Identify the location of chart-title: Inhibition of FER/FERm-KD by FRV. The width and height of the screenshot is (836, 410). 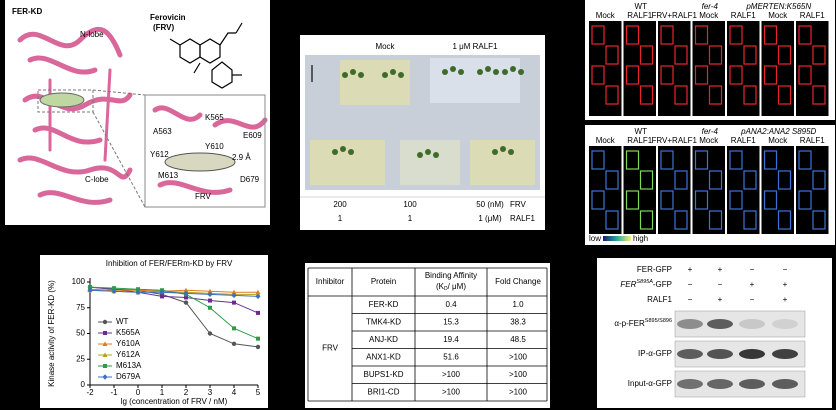
(169, 263).